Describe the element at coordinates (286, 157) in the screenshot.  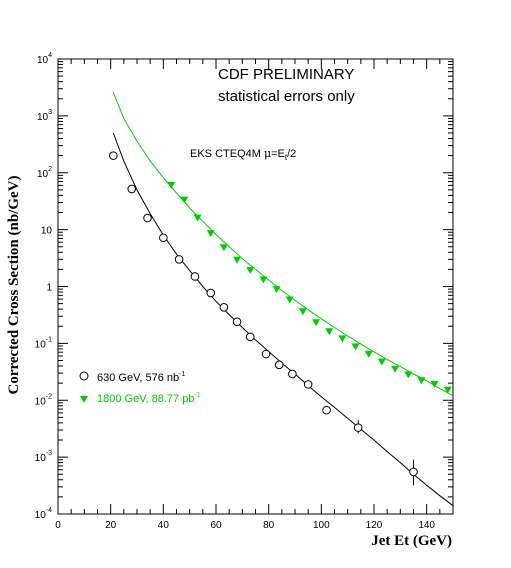
I see `theory-sub: t` at that location.